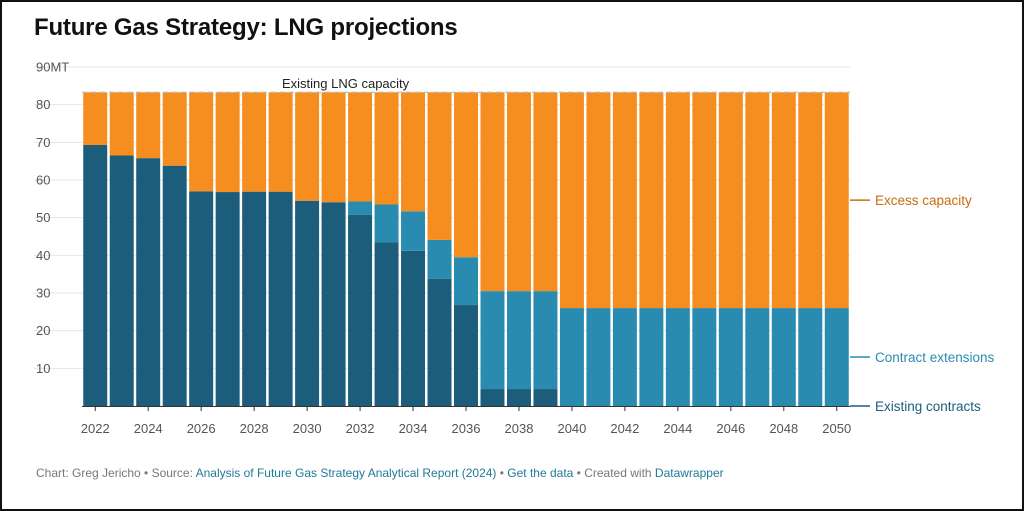 The width and height of the screenshot is (1024, 511). What do you see at coordinates (783, 428) in the screenshot?
I see `x-tick-label: 2048` at bounding box center [783, 428].